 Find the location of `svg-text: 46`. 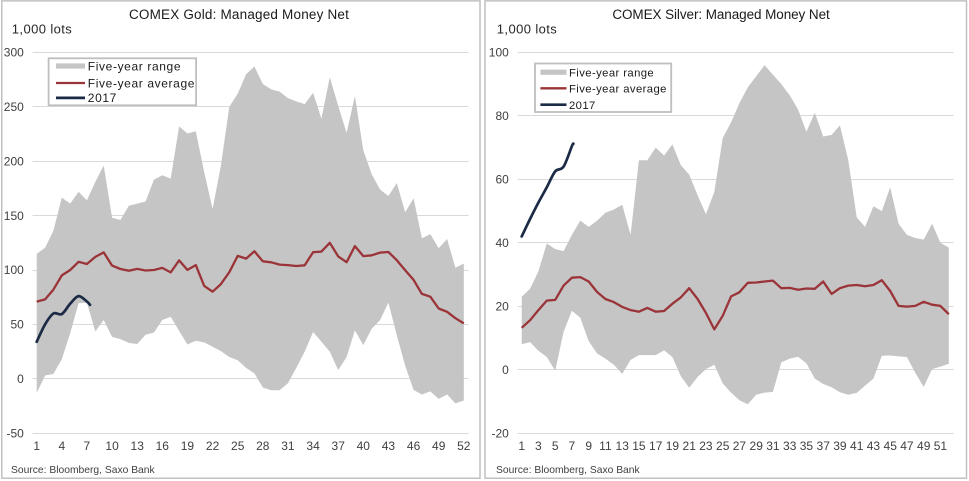

svg-text: 46 is located at coordinates (414, 446).